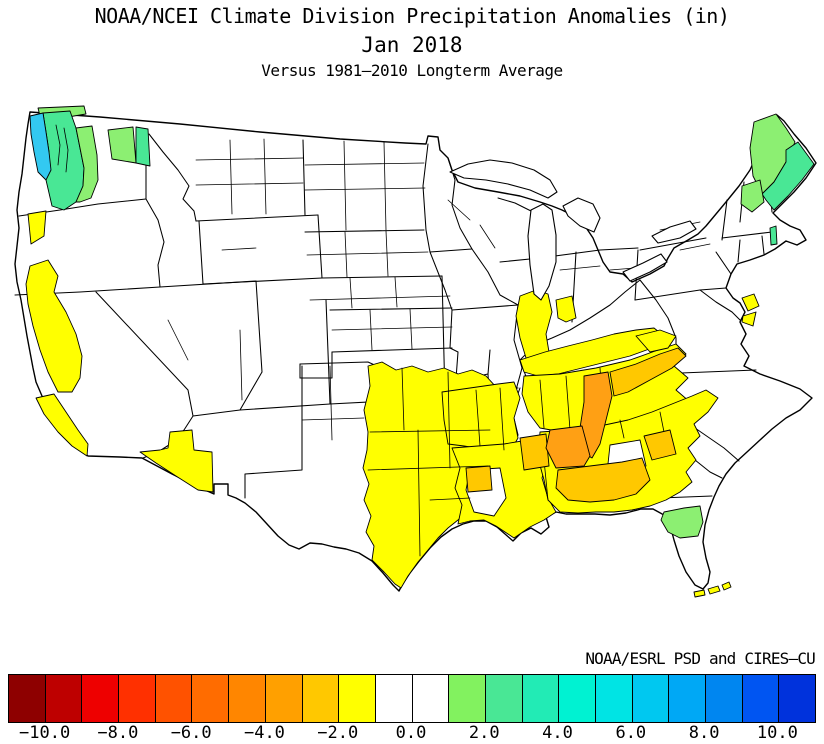 The height and width of the screenshot is (744, 824). What do you see at coordinates (542, 252) in the screenshot?
I see `lake-michigan` at bounding box center [542, 252].